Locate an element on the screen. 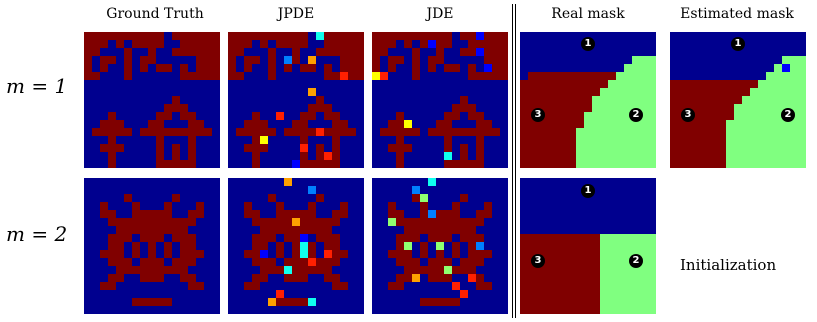 The height and width of the screenshot is (322, 817). column-title-estimated-mask: Estimated mask is located at coordinates (737, 14).